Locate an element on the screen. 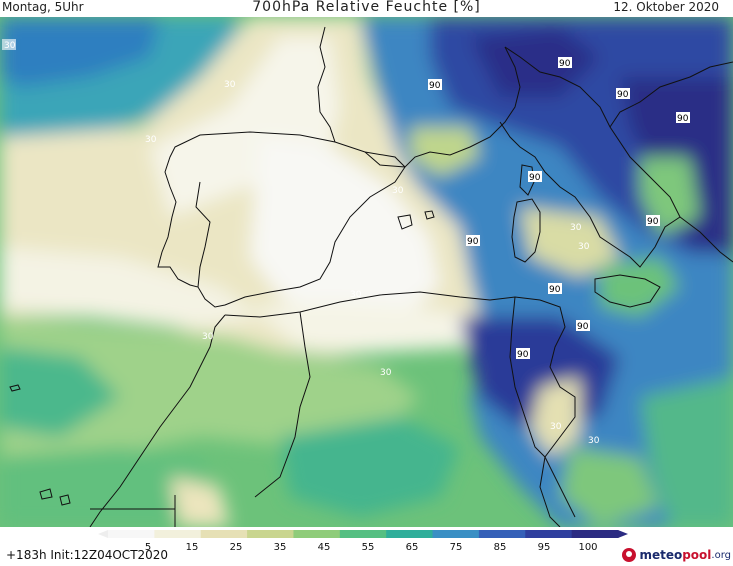 This screenshot has width=733, height=566. meteopool-logo: meteo pool .org is located at coordinates (676, 555).